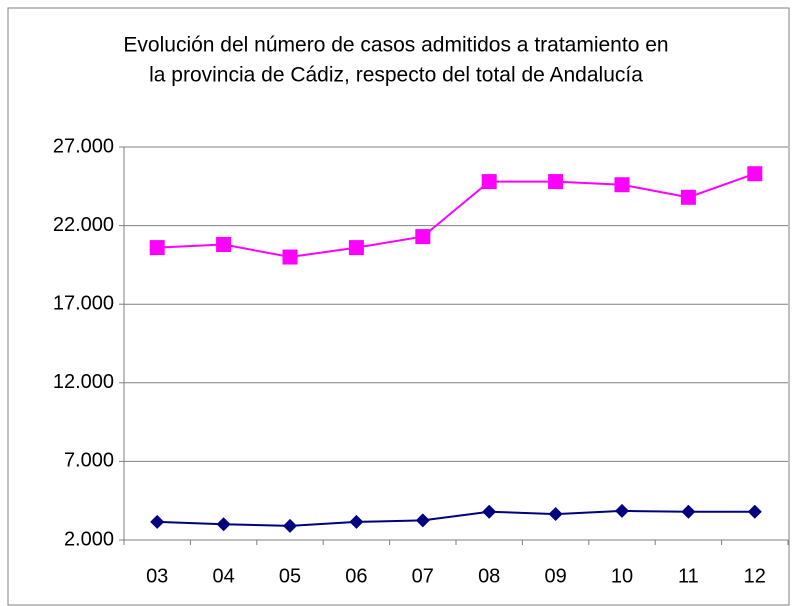  What do you see at coordinates (89, 539) in the screenshot?
I see `y-tick-label: 2.000` at bounding box center [89, 539].